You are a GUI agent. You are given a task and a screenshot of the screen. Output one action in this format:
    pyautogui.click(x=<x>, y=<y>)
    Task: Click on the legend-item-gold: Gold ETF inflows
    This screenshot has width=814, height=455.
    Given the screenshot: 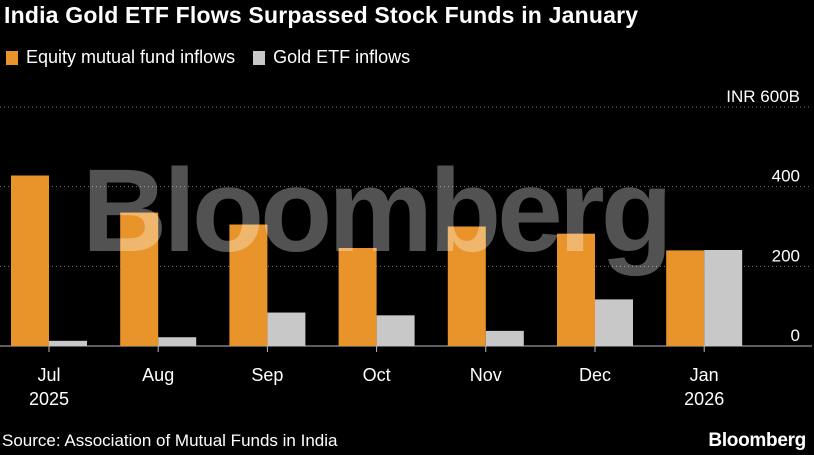 What is the action you would take?
    pyautogui.click(x=331, y=57)
    